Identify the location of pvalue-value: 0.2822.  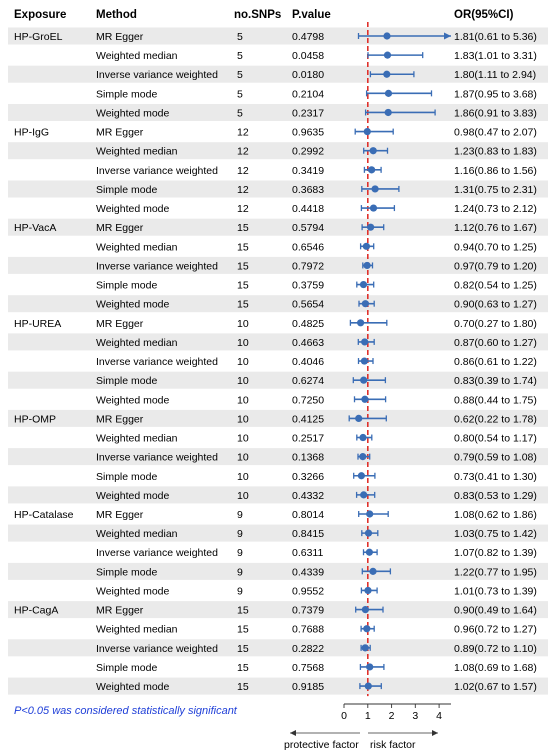
(308, 649).